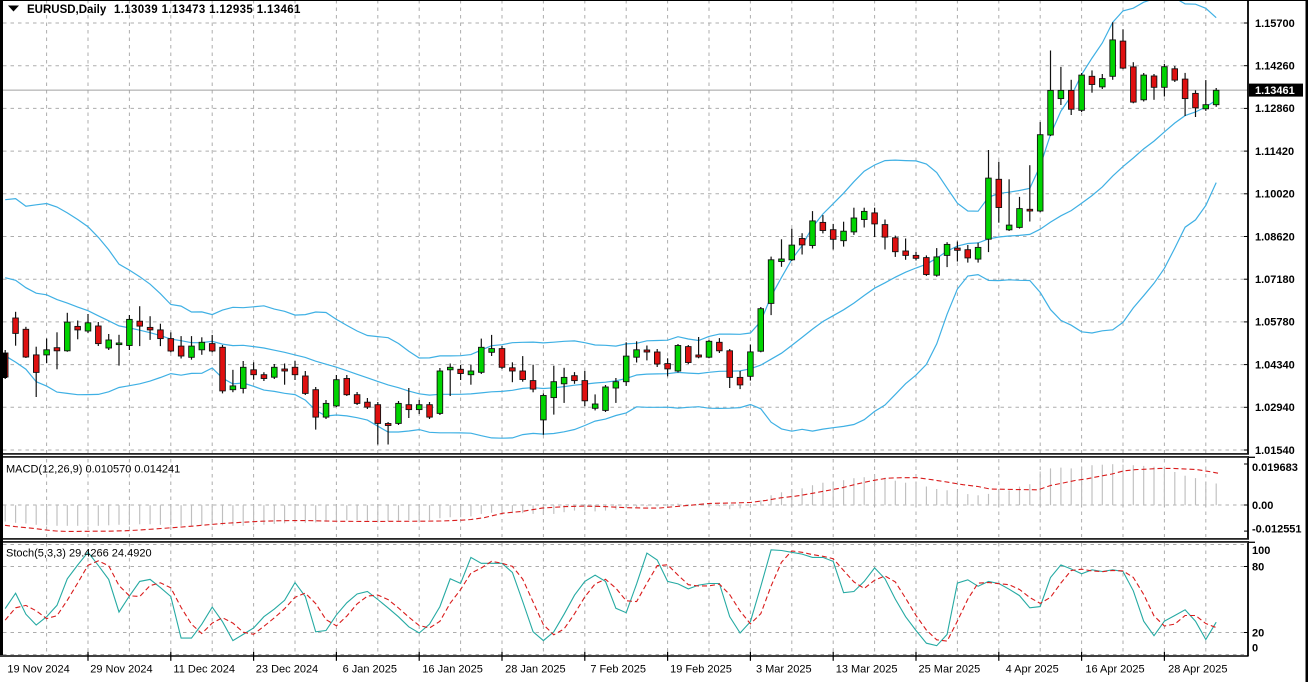 This screenshot has width=1308, height=682. I want to click on svg-text: EURUSD,Daily, so click(67, 10).